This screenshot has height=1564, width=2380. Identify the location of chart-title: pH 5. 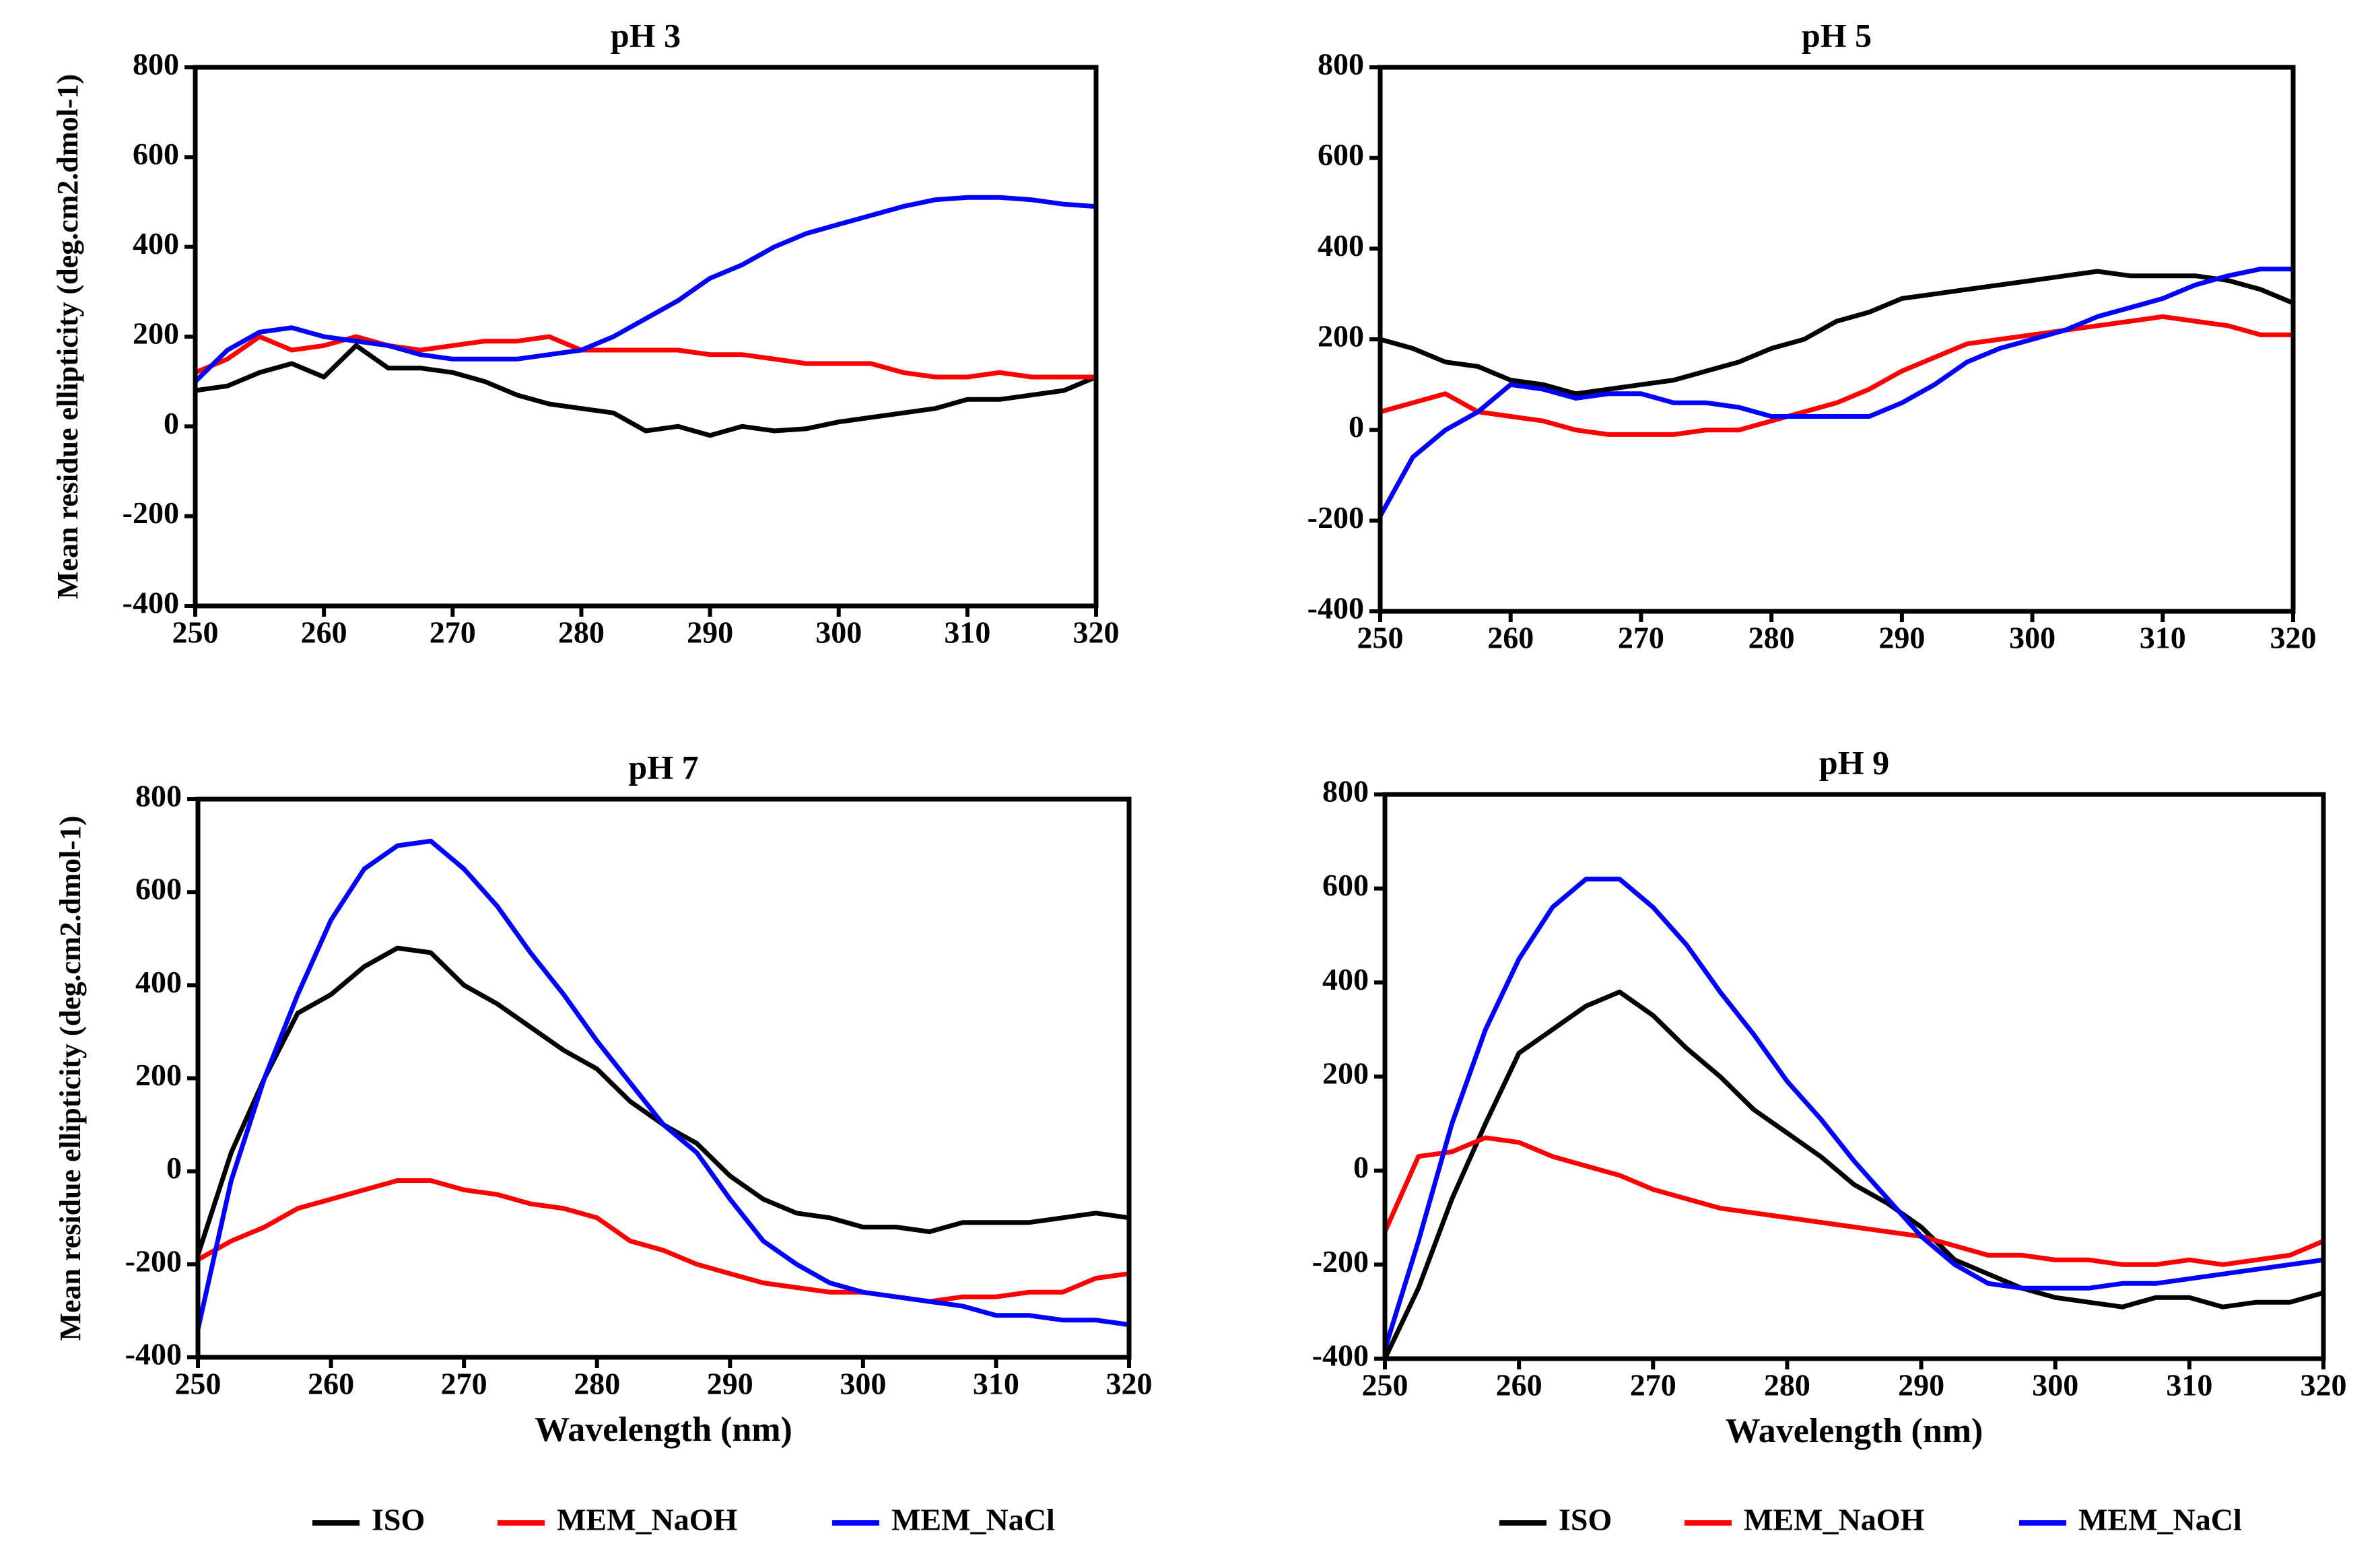
(1837, 35).